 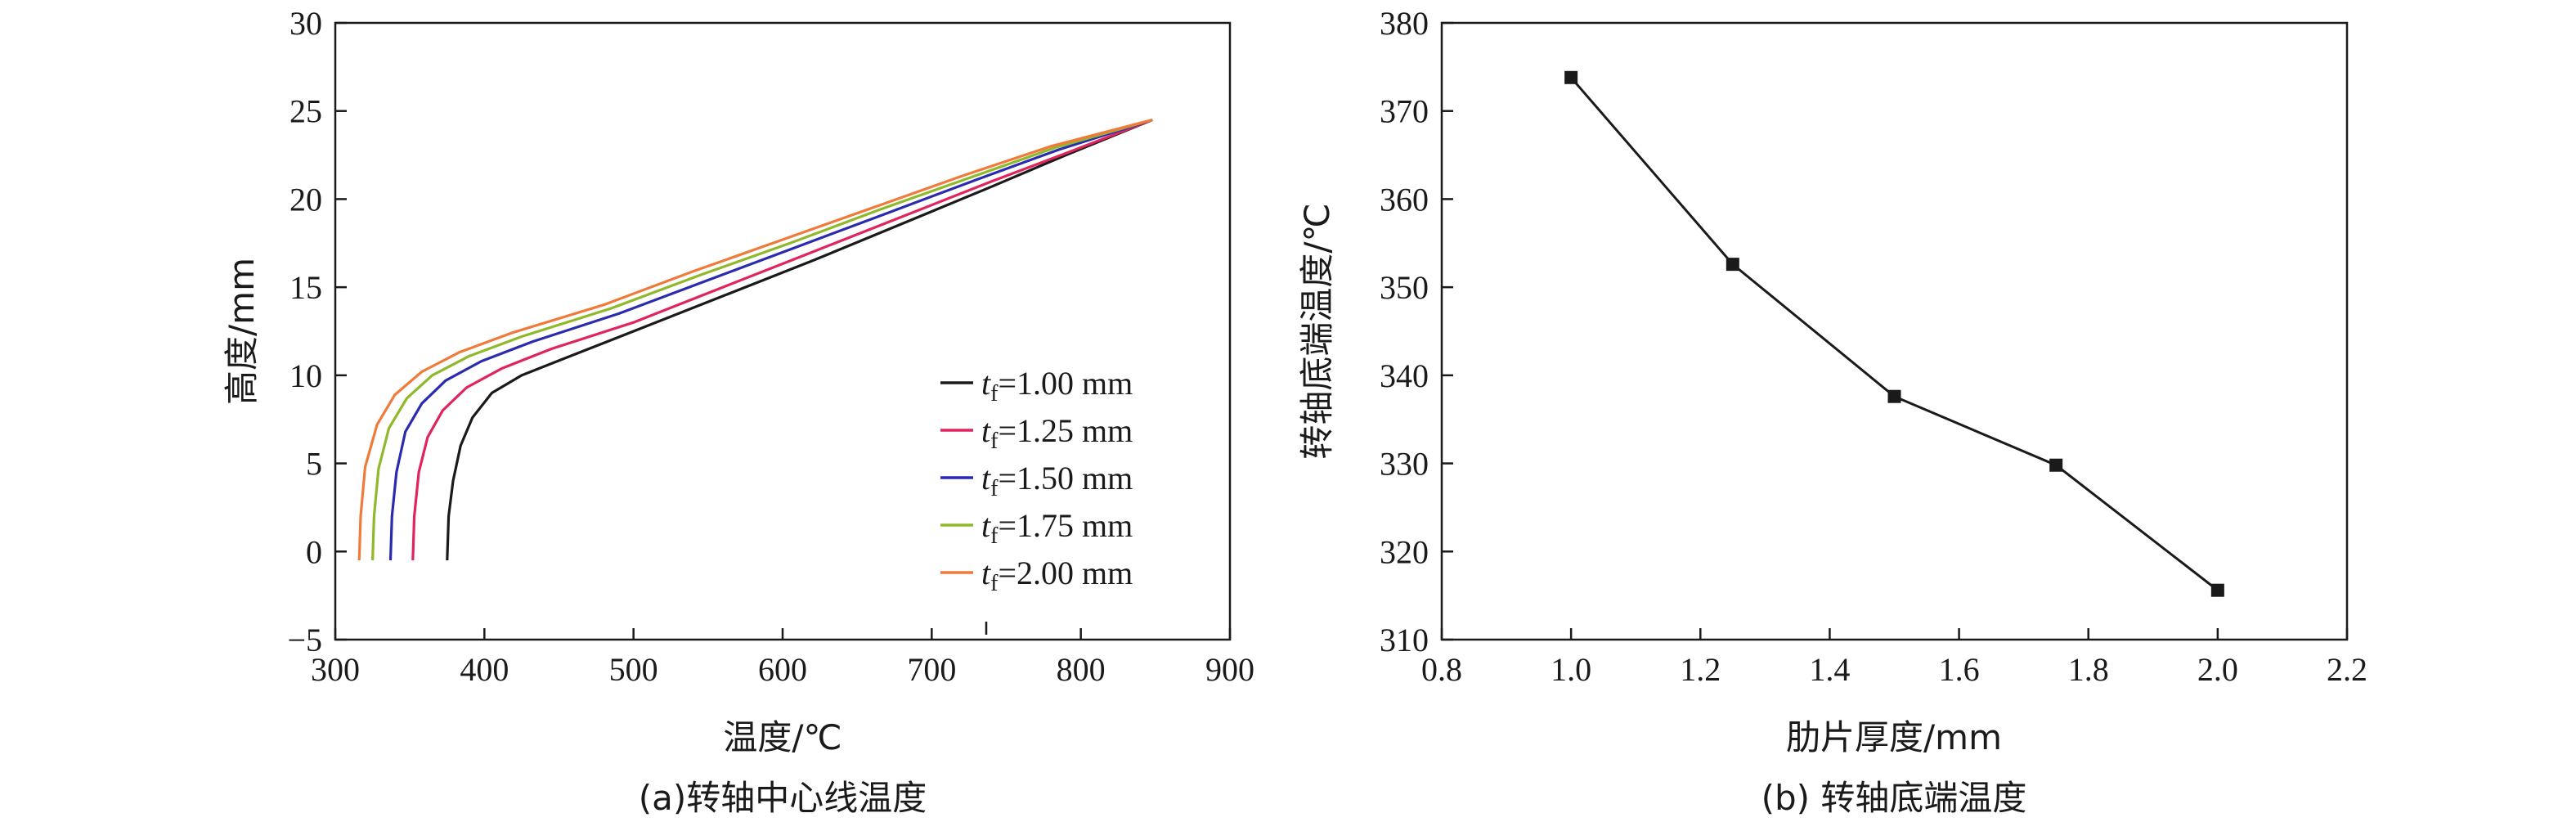 I want to click on y-tick-label: 330, so click(x=1404, y=464).